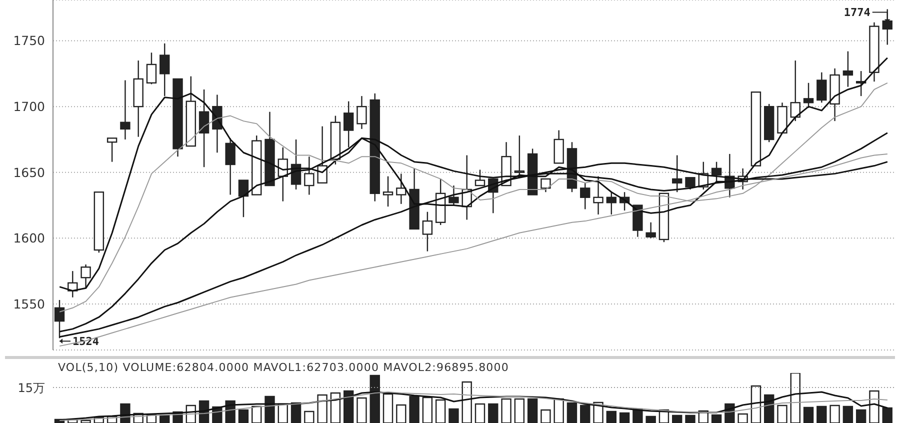 The height and width of the screenshot is (423, 900). I want to click on annotation: 1524, so click(86, 341).